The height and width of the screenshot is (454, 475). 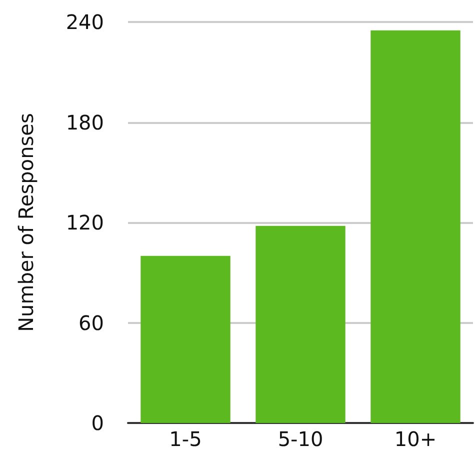 What do you see at coordinates (85, 22) in the screenshot?
I see `y-tick-label: 240` at bounding box center [85, 22].